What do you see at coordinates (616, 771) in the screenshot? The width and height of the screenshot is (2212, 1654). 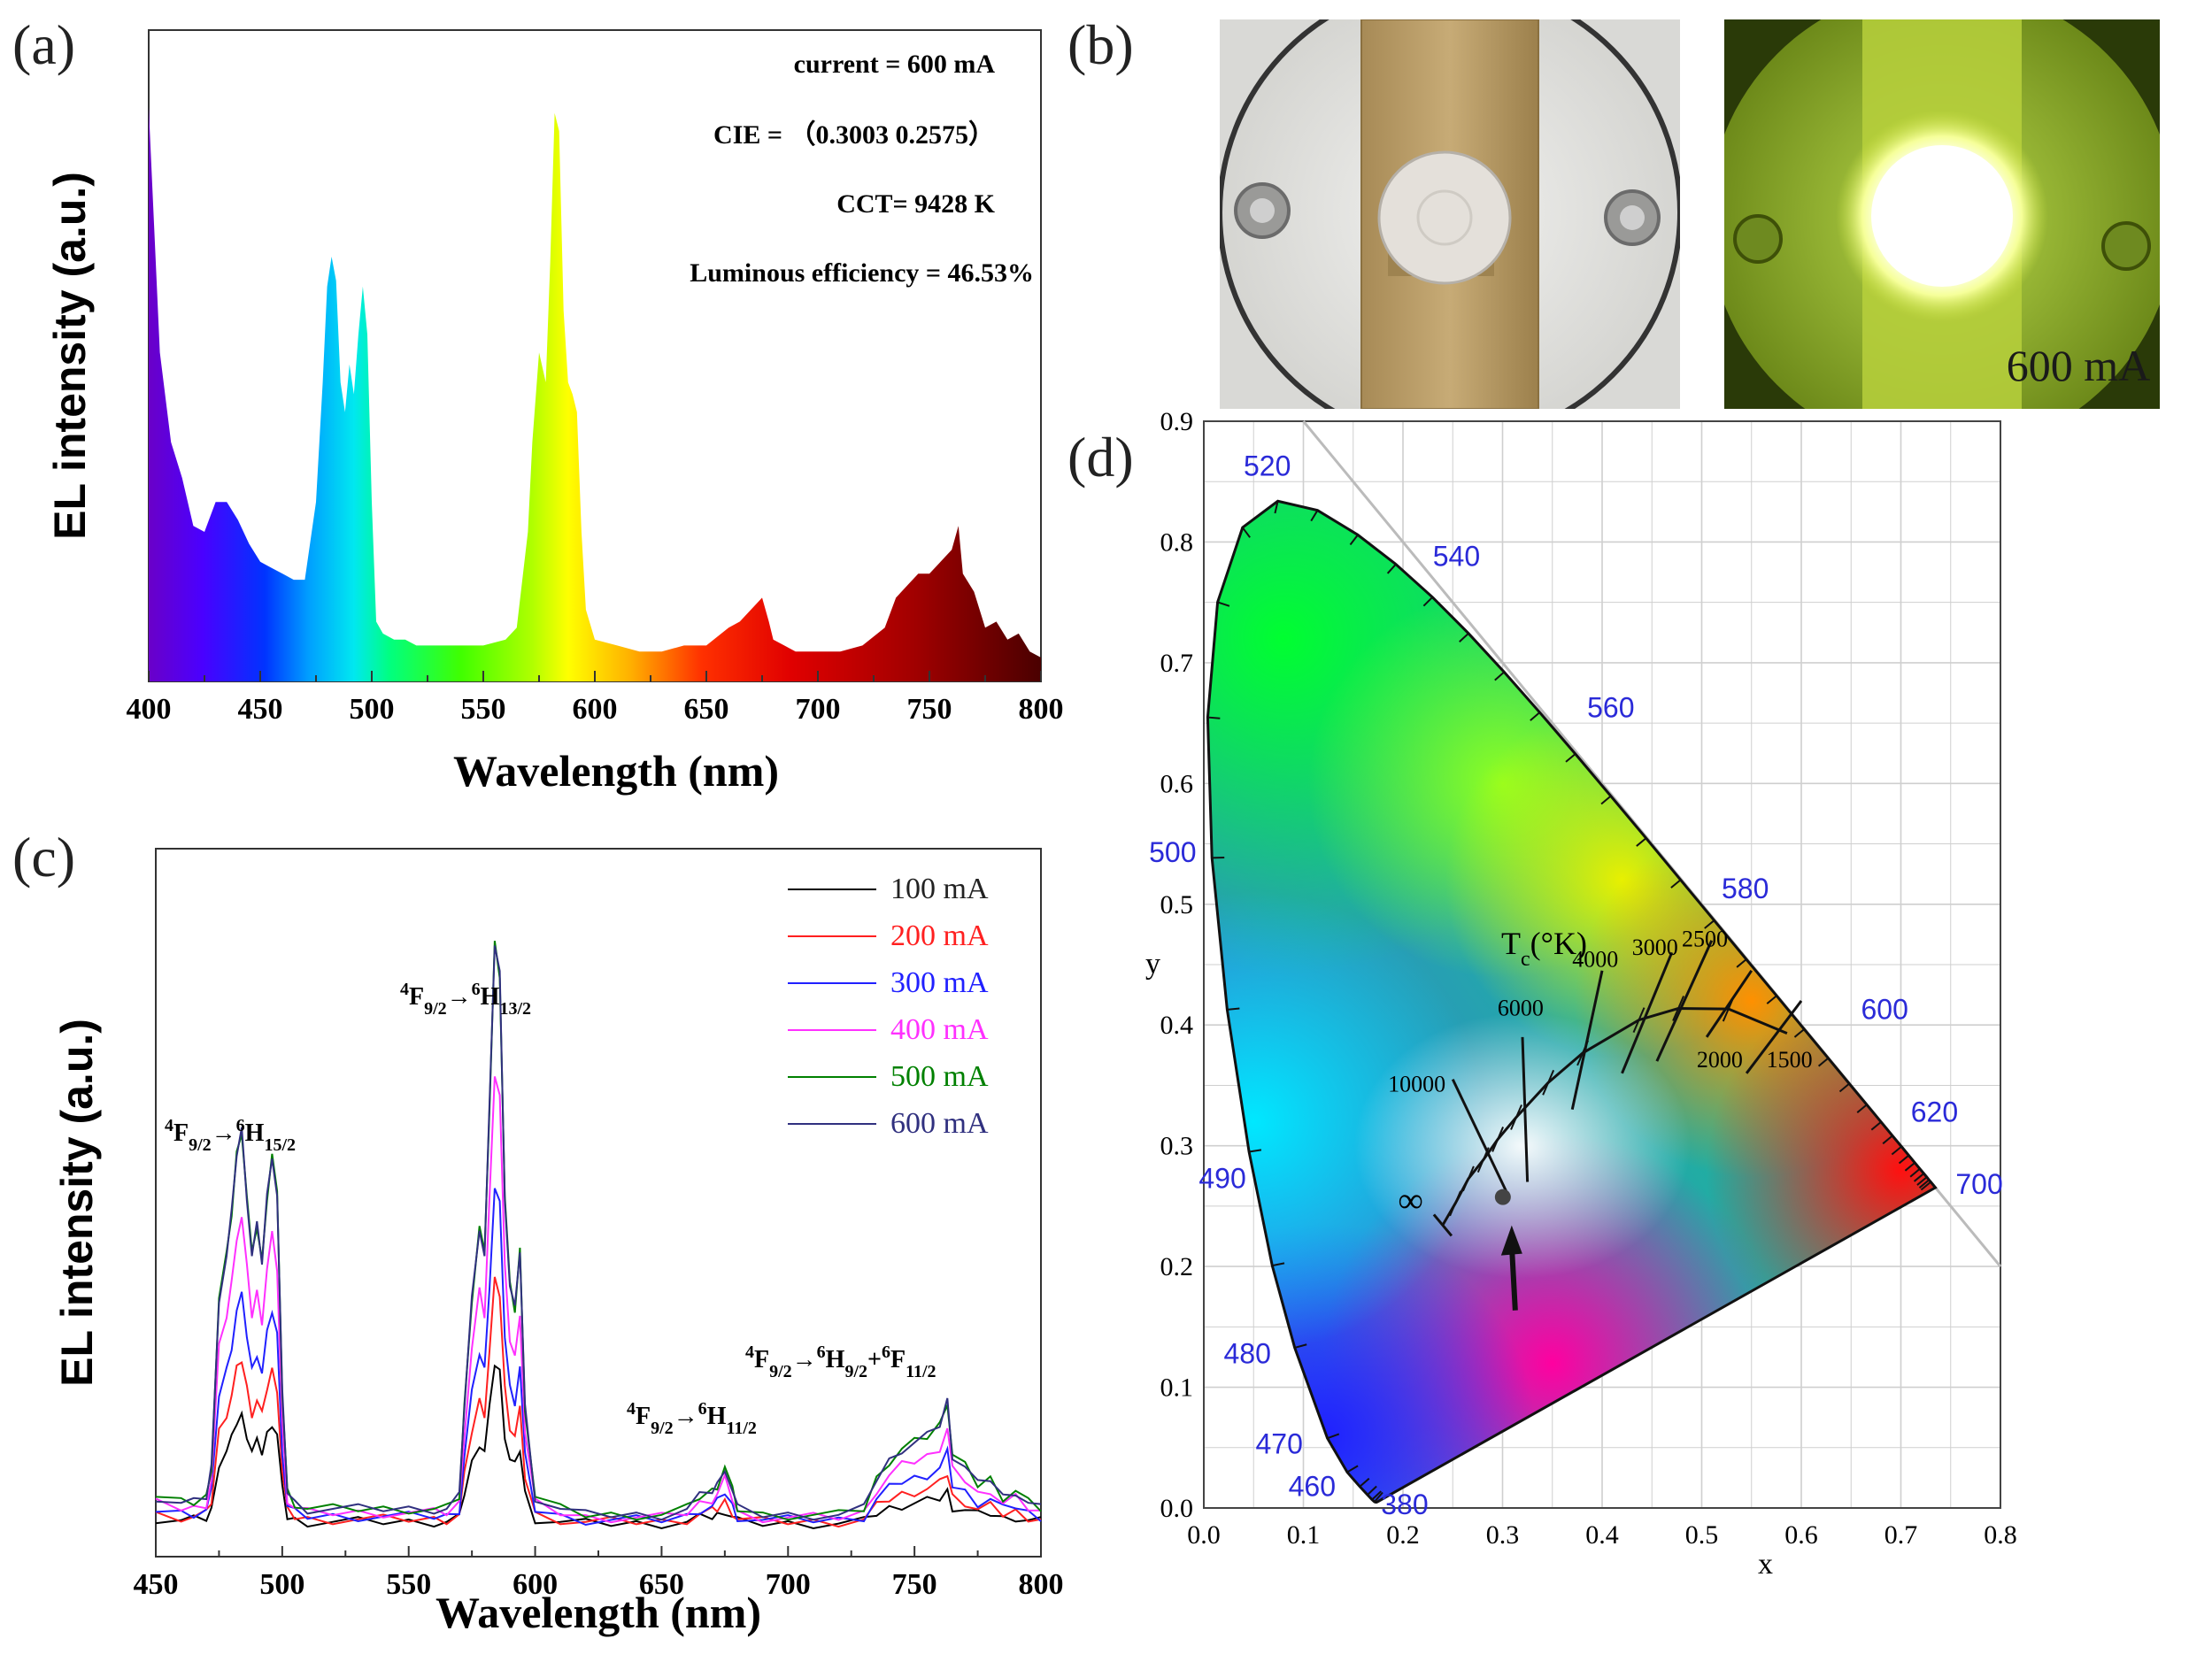 I see `panel-a-xlabel: Wavelength (nm)` at bounding box center [616, 771].